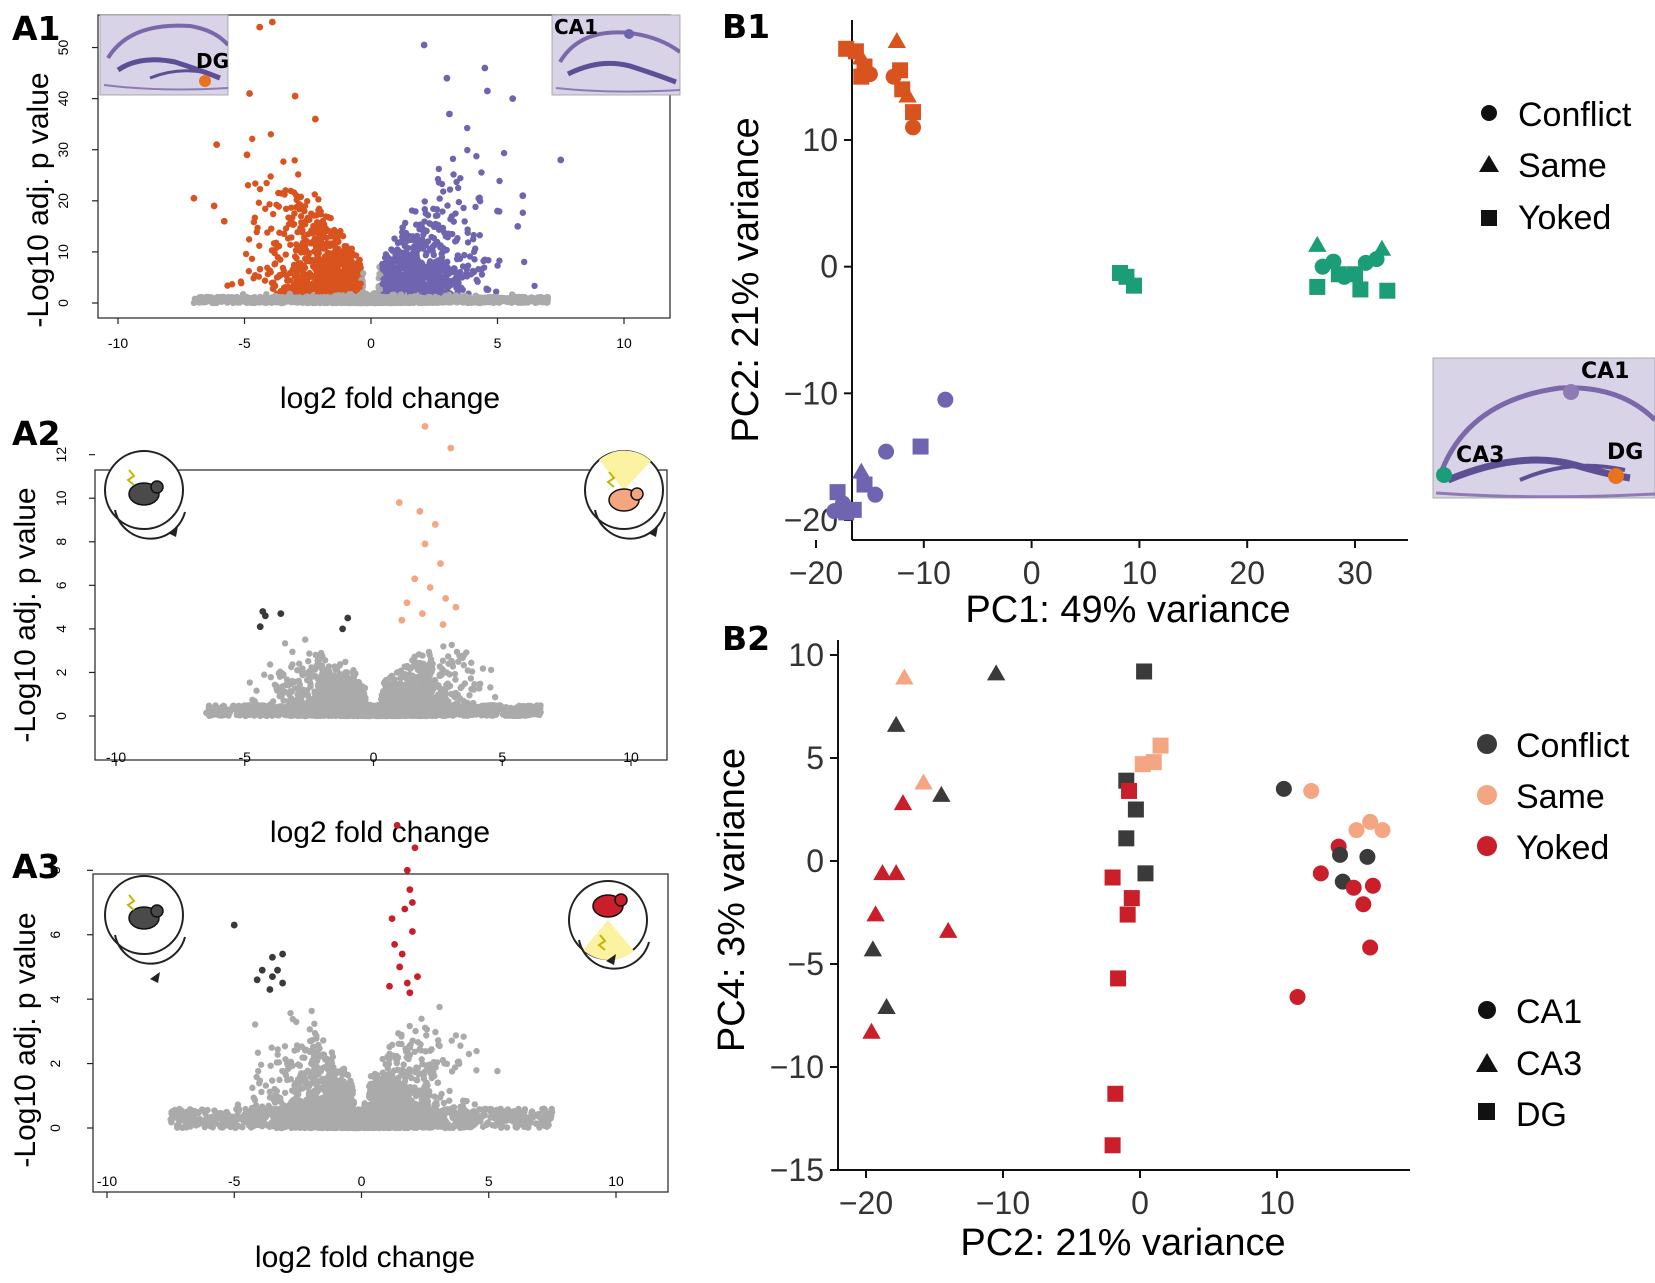 Image resolution: width=1655 pixels, height=1283 pixels. What do you see at coordinates (244, 343) in the screenshot?
I see `x-tick-label: -5` at bounding box center [244, 343].